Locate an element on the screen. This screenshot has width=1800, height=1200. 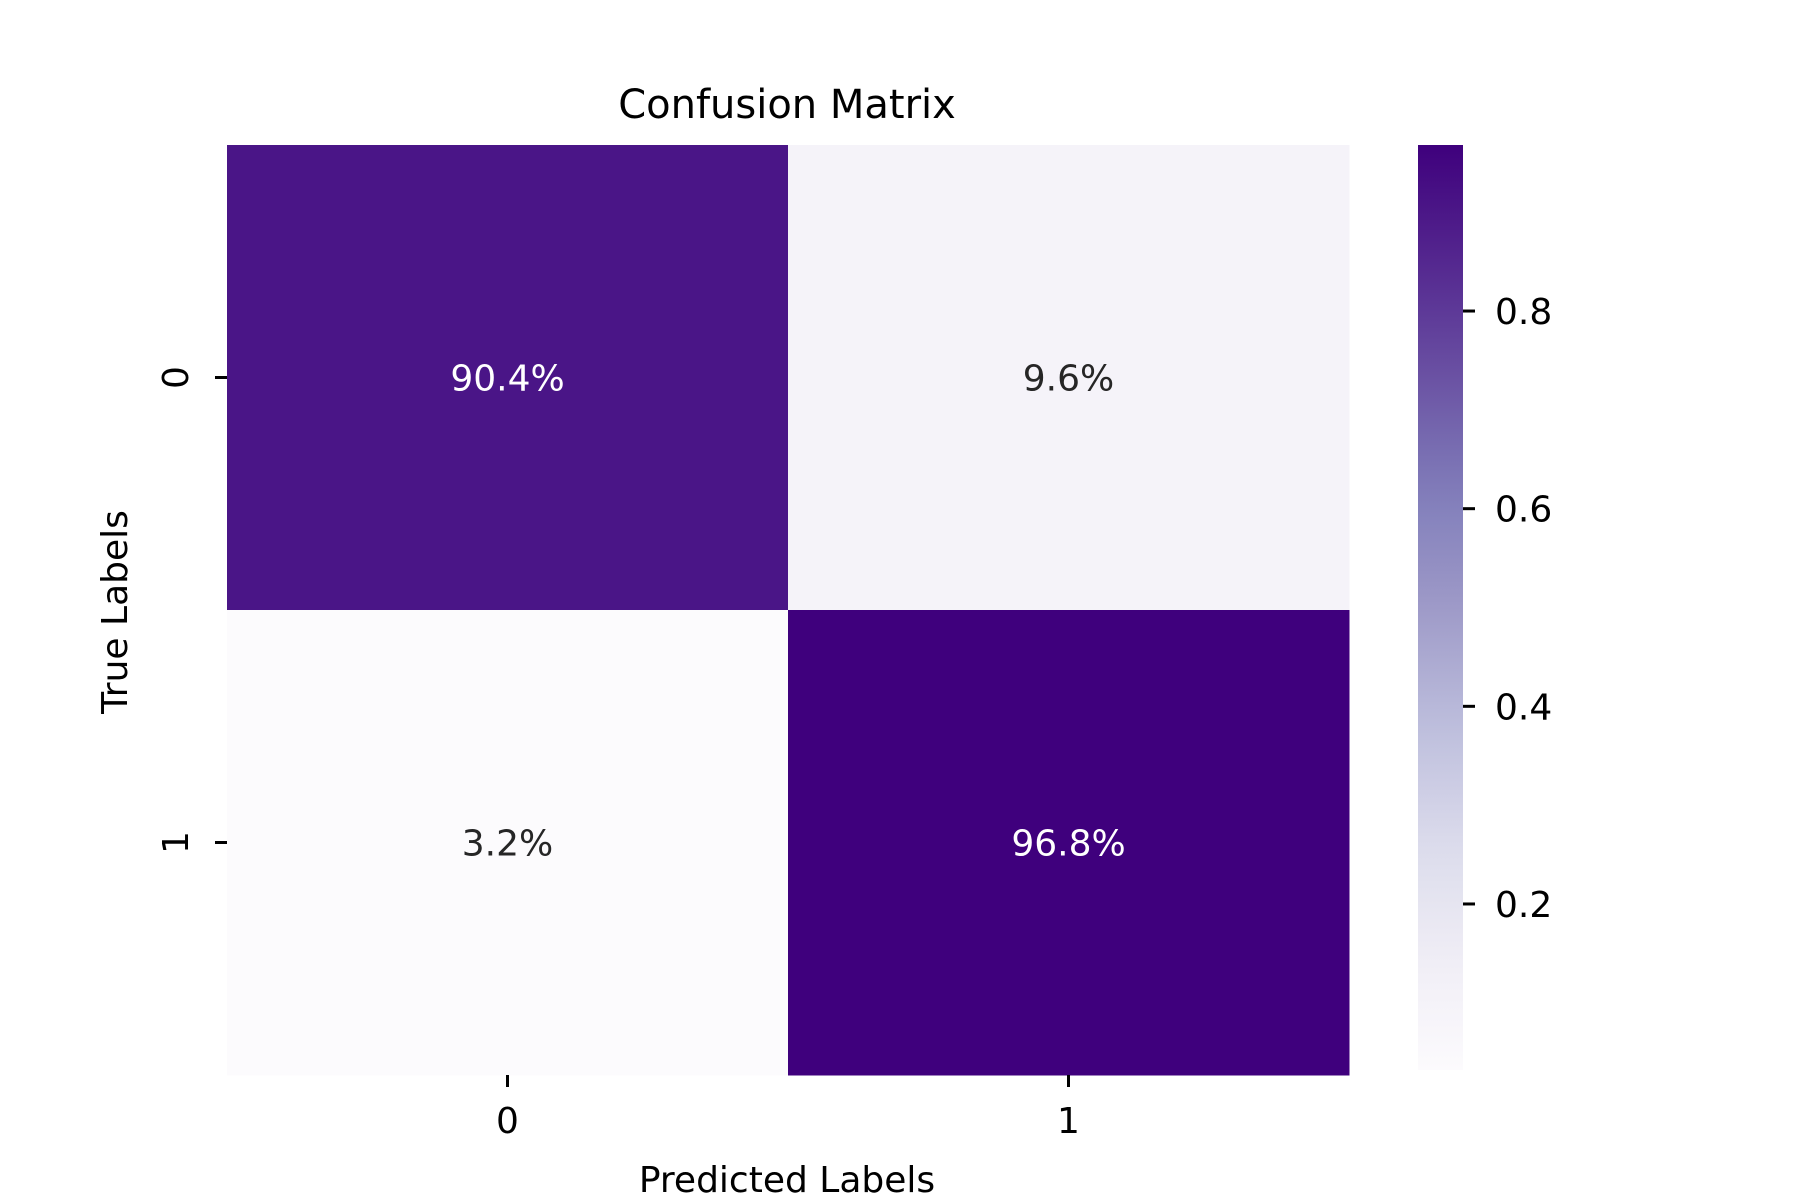
cell-label-1-0: 3.2% is located at coordinates (507, 844).